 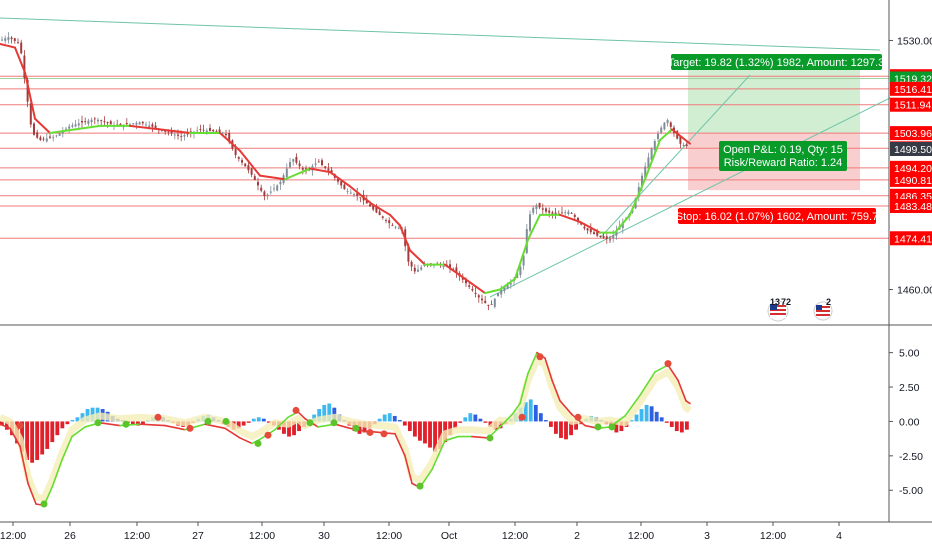 What do you see at coordinates (909, 388) in the screenshot?
I see `indicator-tick-label: 2.50` at bounding box center [909, 388].